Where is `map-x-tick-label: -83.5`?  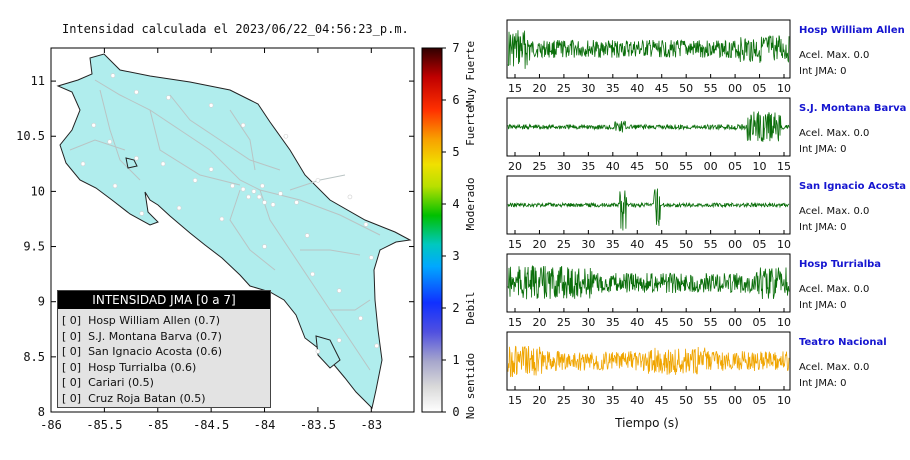
map-x-tick-label: -83.5 is located at coordinates (318, 425).